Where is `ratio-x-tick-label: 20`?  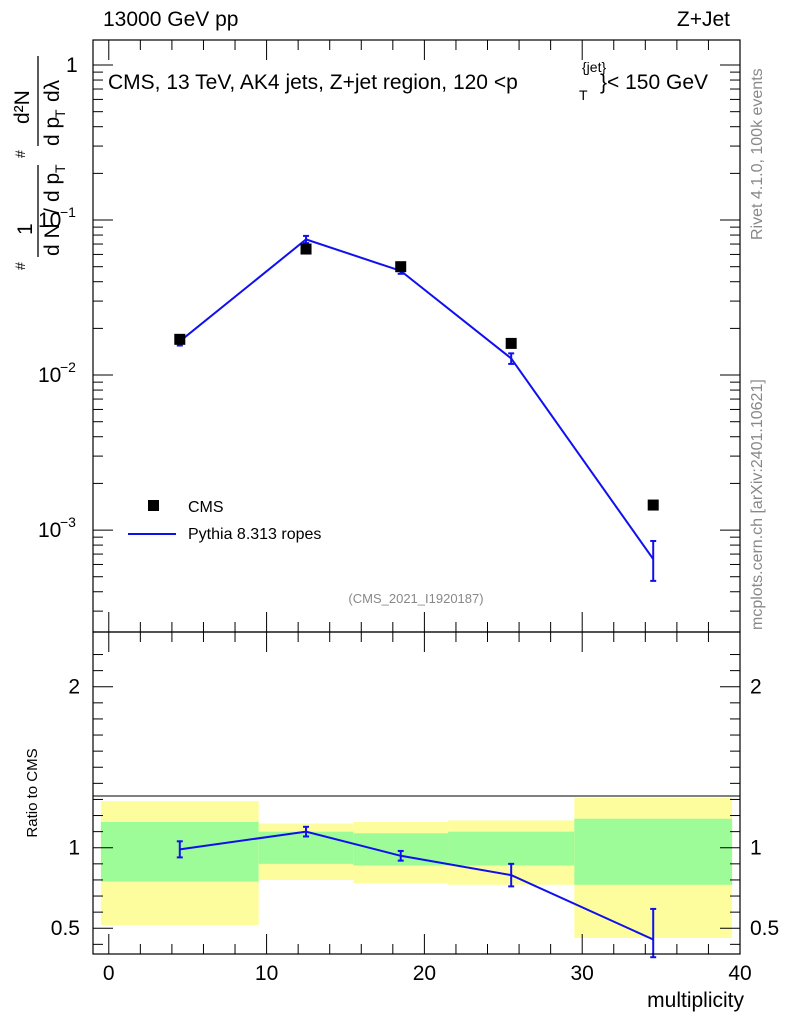
ratio-x-tick-label: 20 is located at coordinates (424, 973).